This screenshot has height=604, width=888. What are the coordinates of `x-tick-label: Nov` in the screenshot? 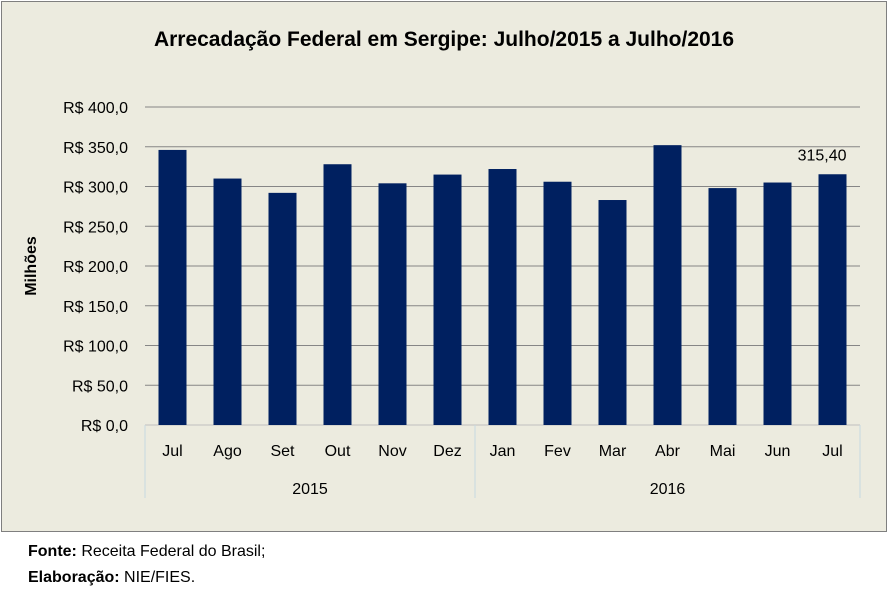 It's located at (392, 451).